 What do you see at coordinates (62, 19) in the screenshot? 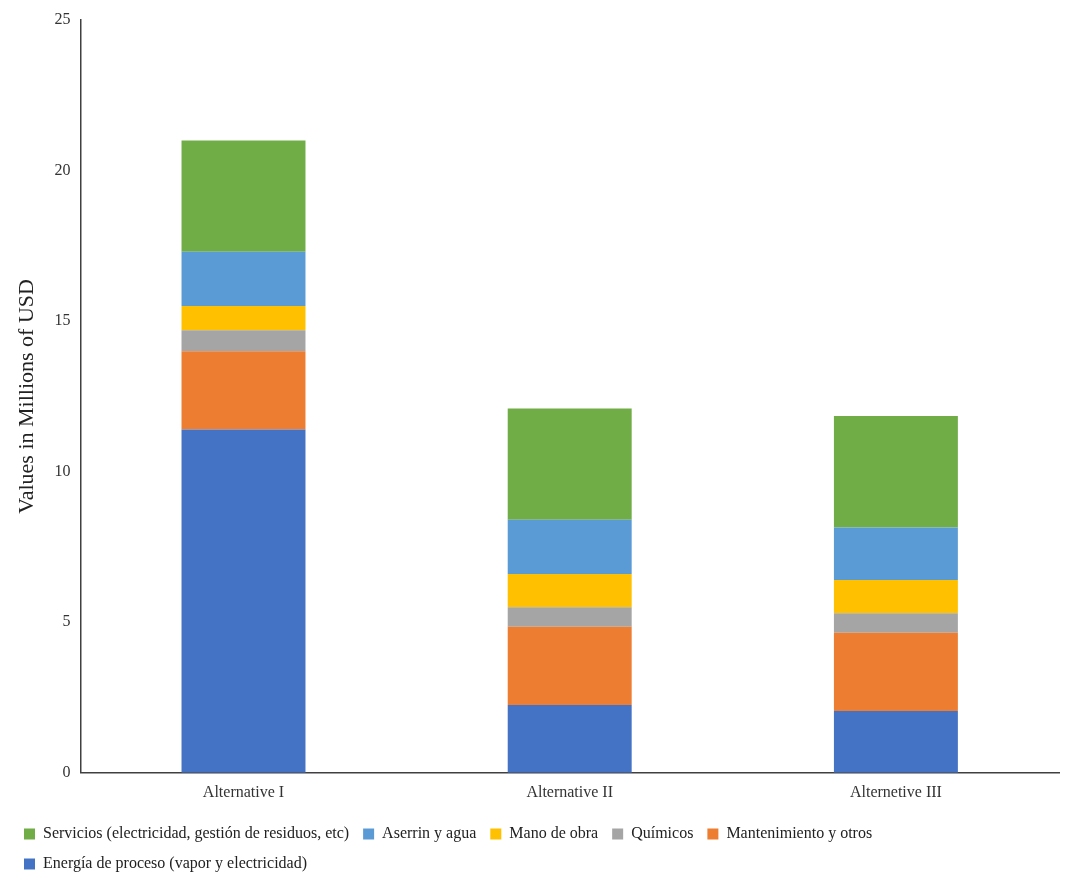
I see `y-tick-label: 25` at bounding box center [62, 19].